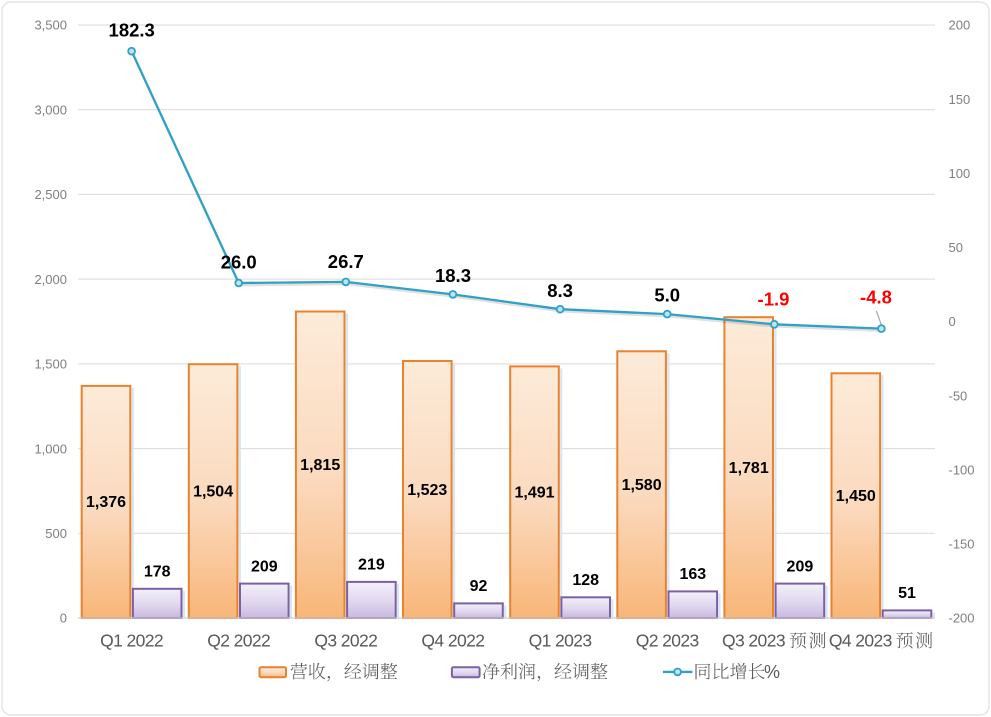  I want to click on svg-text: 8.3, so click(560, 290).